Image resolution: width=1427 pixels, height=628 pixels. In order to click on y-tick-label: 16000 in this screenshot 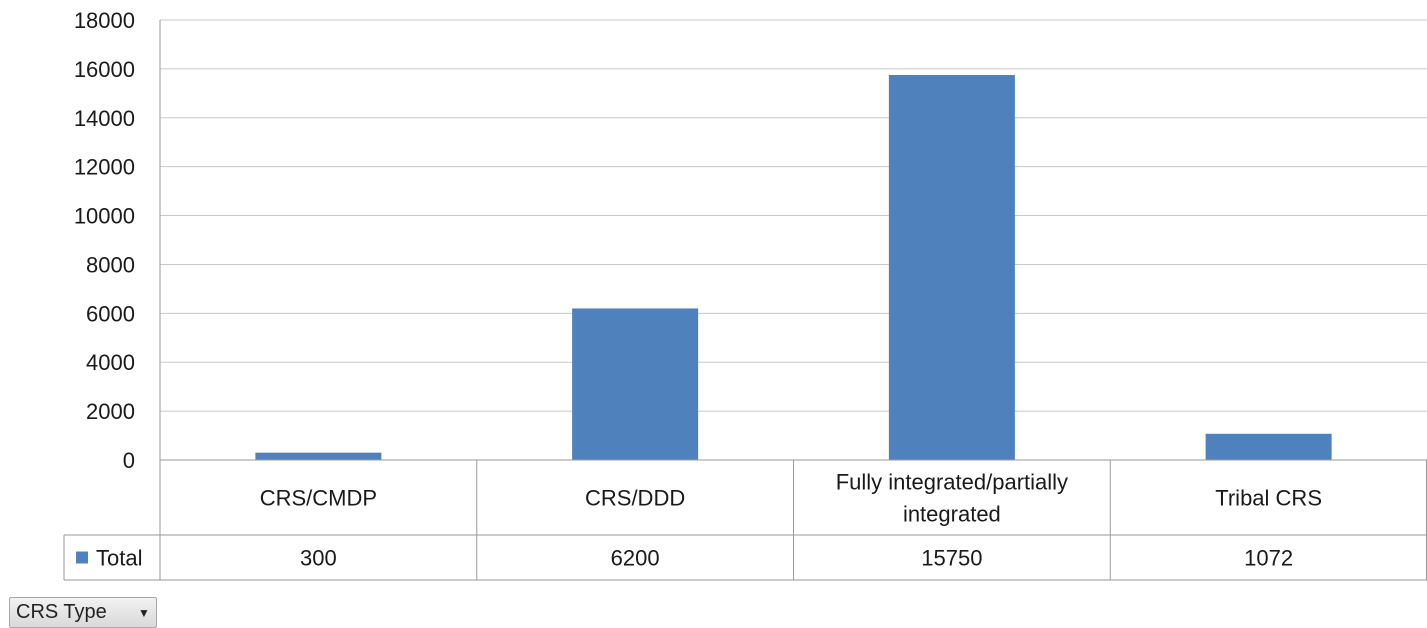, I will do `click(104, 69)`.